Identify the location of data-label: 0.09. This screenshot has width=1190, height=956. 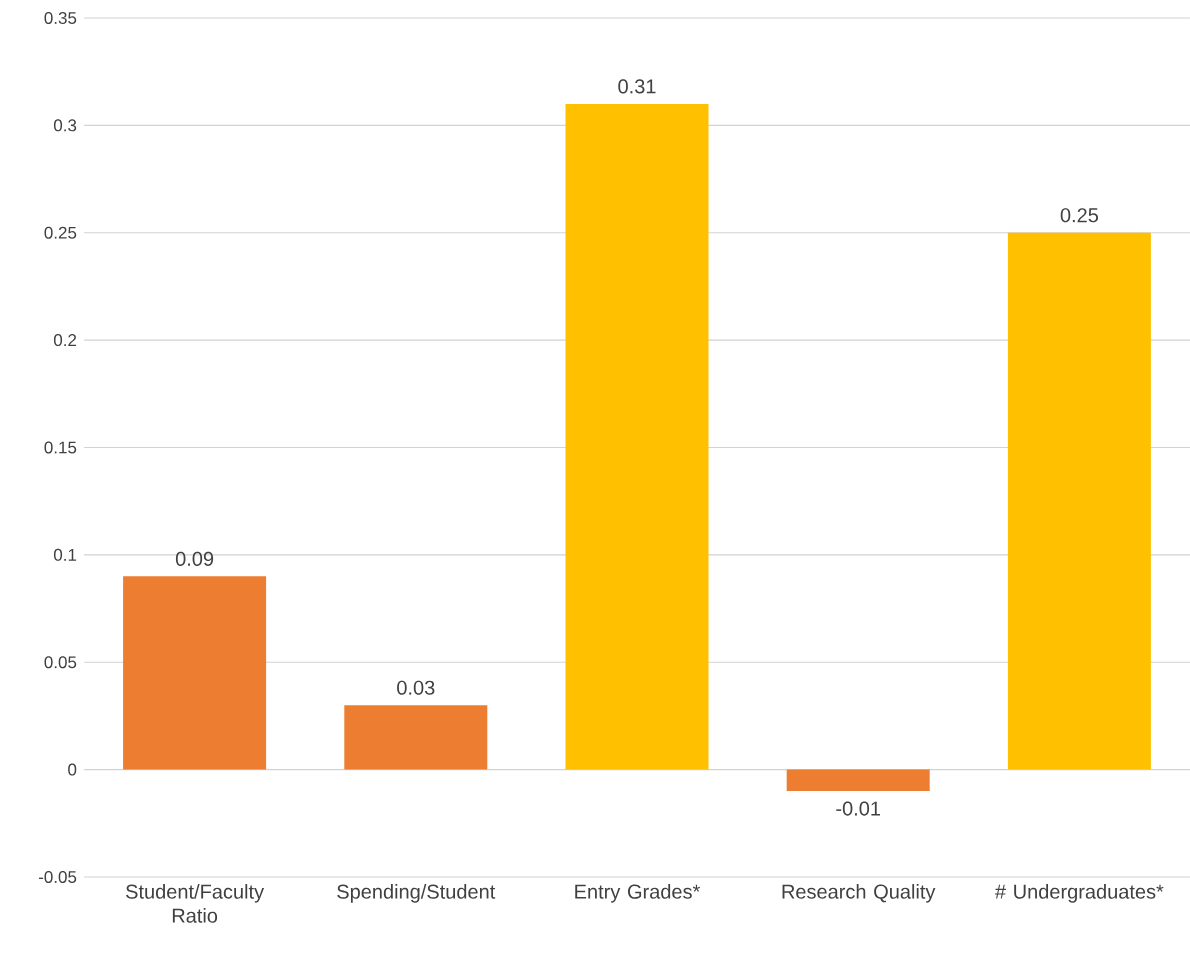
(194, 558).